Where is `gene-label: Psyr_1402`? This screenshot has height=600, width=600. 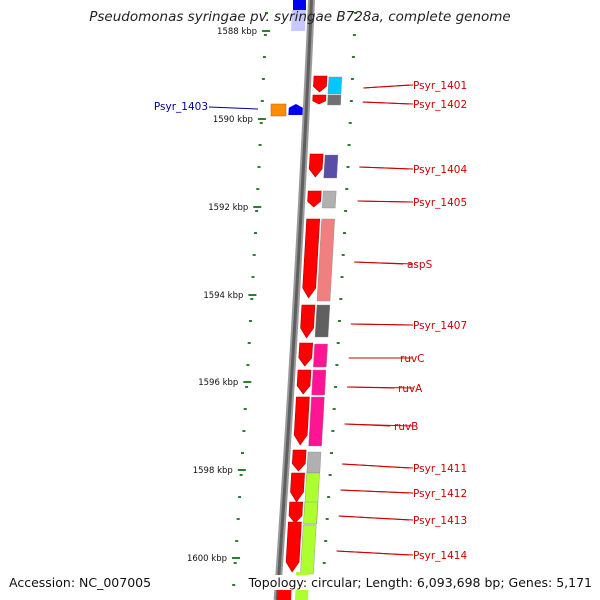 gene-label: Psyr_1402 is located at coordinates (440, 105).